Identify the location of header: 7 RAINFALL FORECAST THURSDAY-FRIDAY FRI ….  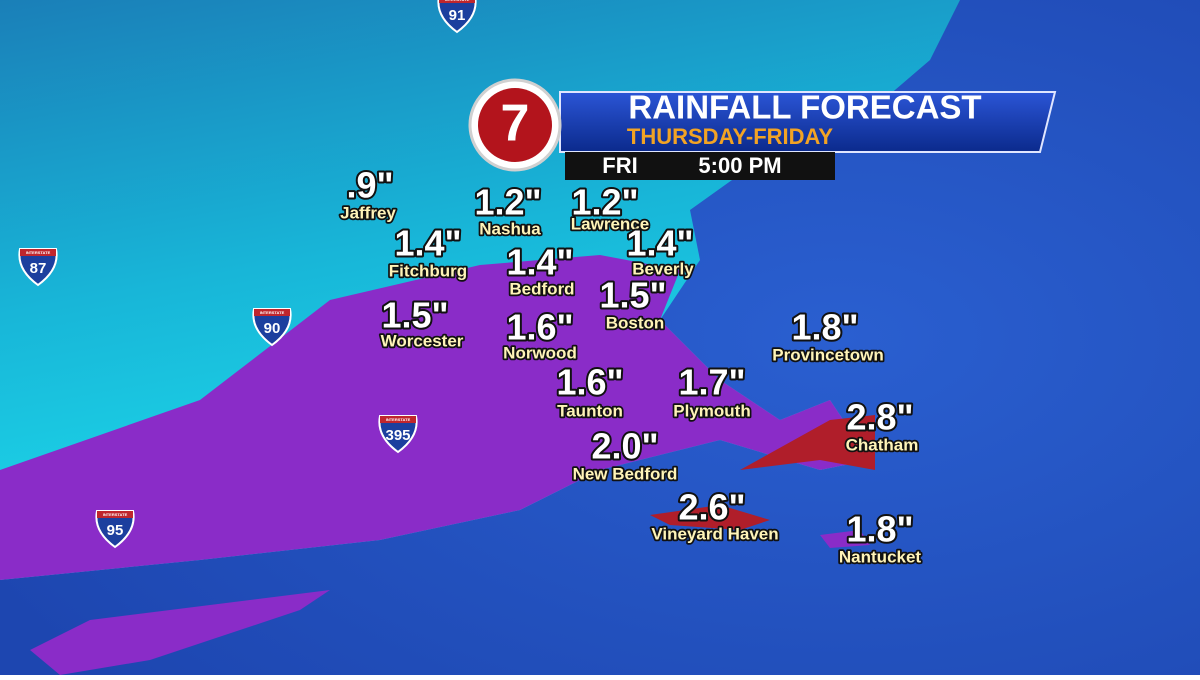
(762, 129).